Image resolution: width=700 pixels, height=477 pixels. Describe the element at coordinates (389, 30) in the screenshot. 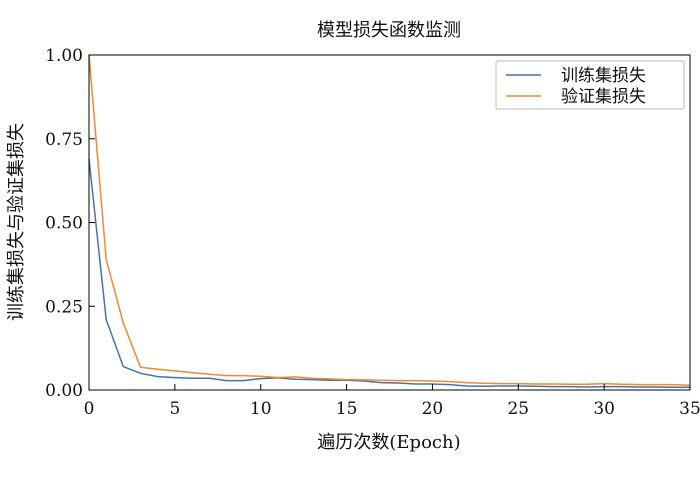

I see `chart-title: 模型损失函数监测` at that location.